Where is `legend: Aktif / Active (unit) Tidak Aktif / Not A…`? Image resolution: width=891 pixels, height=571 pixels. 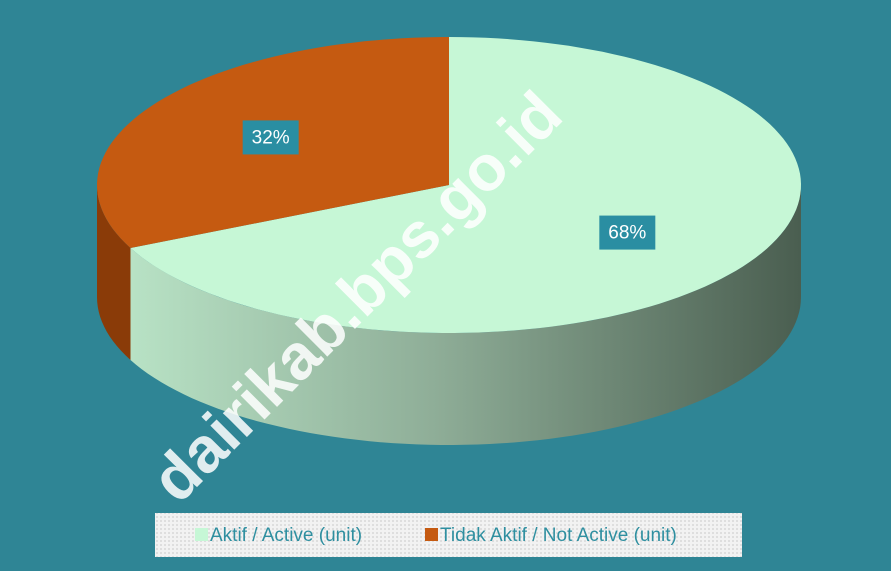 legend: Aktif / Active (unit) Tidak Aktif / Not A… is located at coordinates (436, 535).